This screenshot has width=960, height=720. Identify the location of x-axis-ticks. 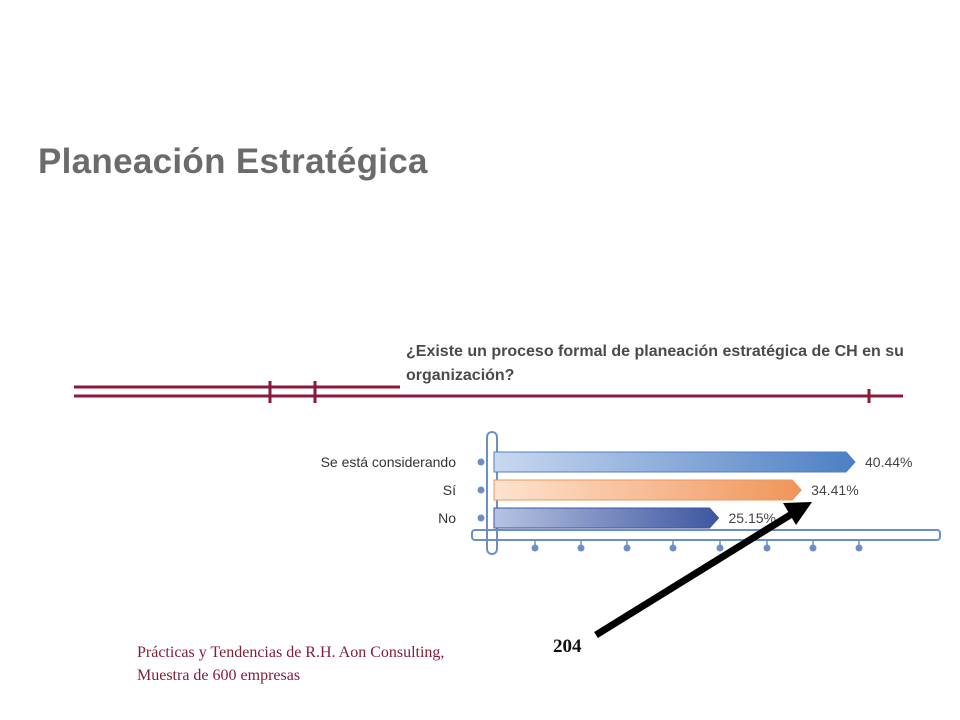
(697, 546).